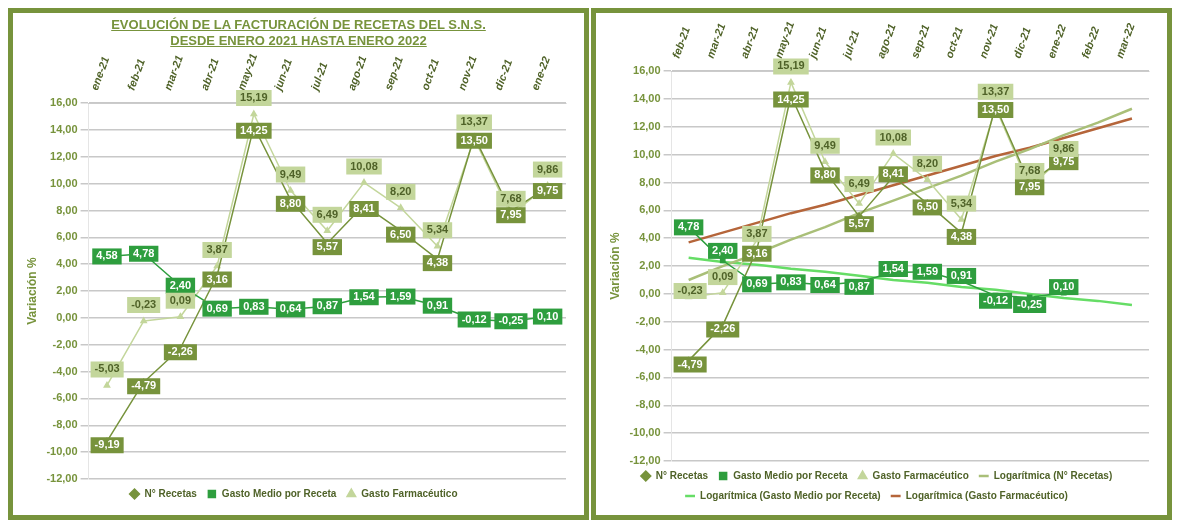  Describe the element at coordinates (859, 183) in the screenshot. I see `data-label: 6,49` at that location.